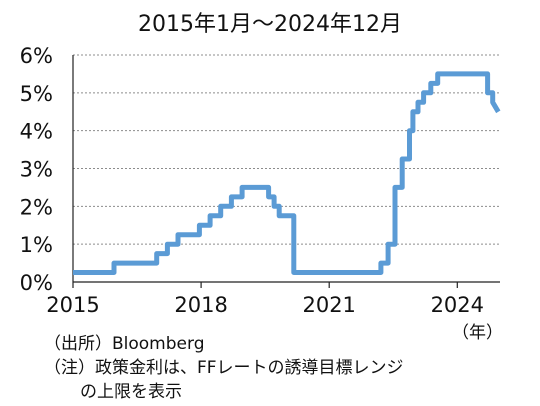 The width and height of the screenshot is (540, 406). I want to click on x-axis-unit: （年）, so click(477, 333).